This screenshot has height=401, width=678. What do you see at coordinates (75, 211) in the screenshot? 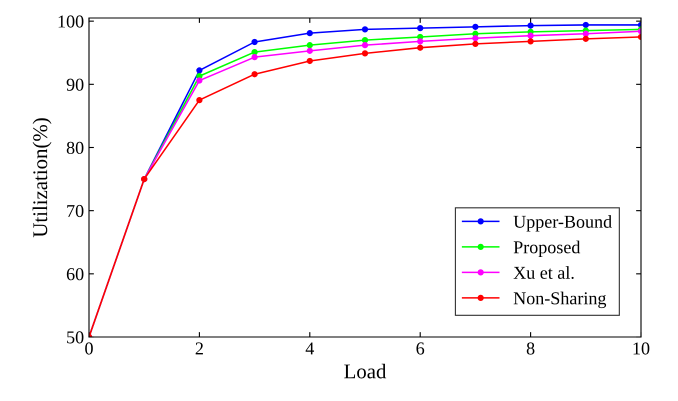
I see `y-tick-label: 70` at bounding box center [75, 211].